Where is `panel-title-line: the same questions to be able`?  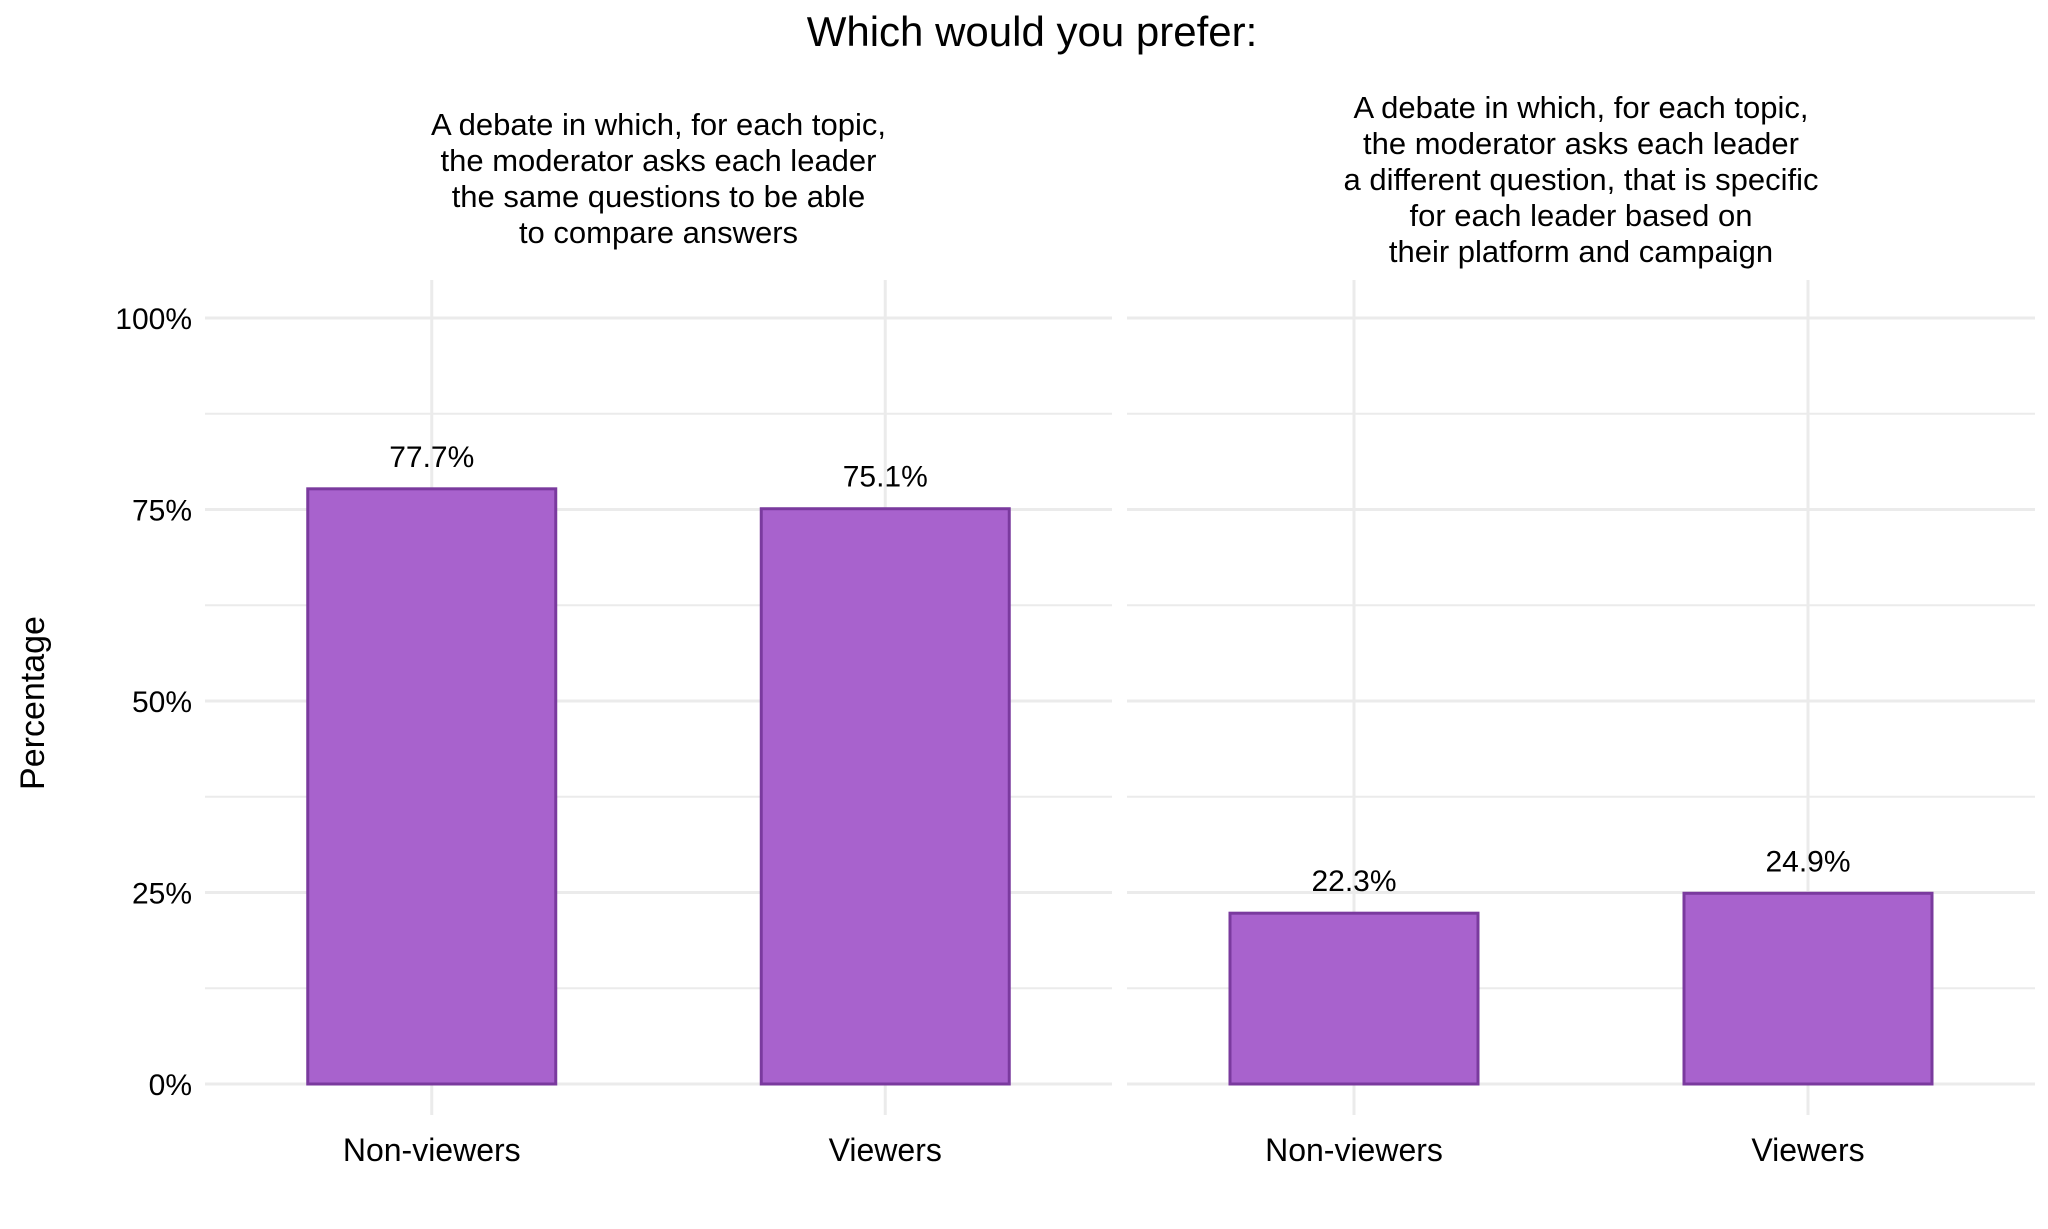
panel-title-line: the same questions to be able is located at coordinates (659, 196).